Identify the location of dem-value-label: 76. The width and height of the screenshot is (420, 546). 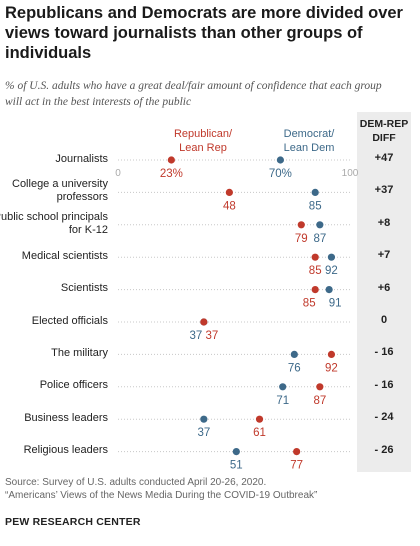
(294, 368).